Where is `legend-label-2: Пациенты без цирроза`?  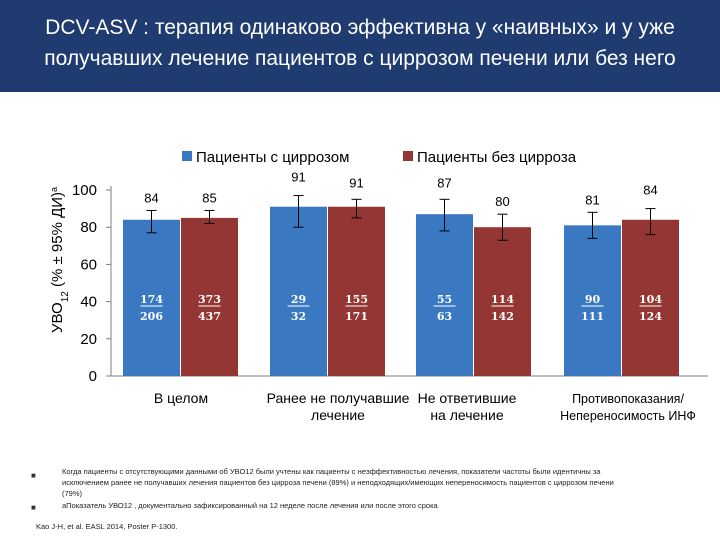
legend-label-2: Пациенты без цирроза is located at coordinates (497, 157).